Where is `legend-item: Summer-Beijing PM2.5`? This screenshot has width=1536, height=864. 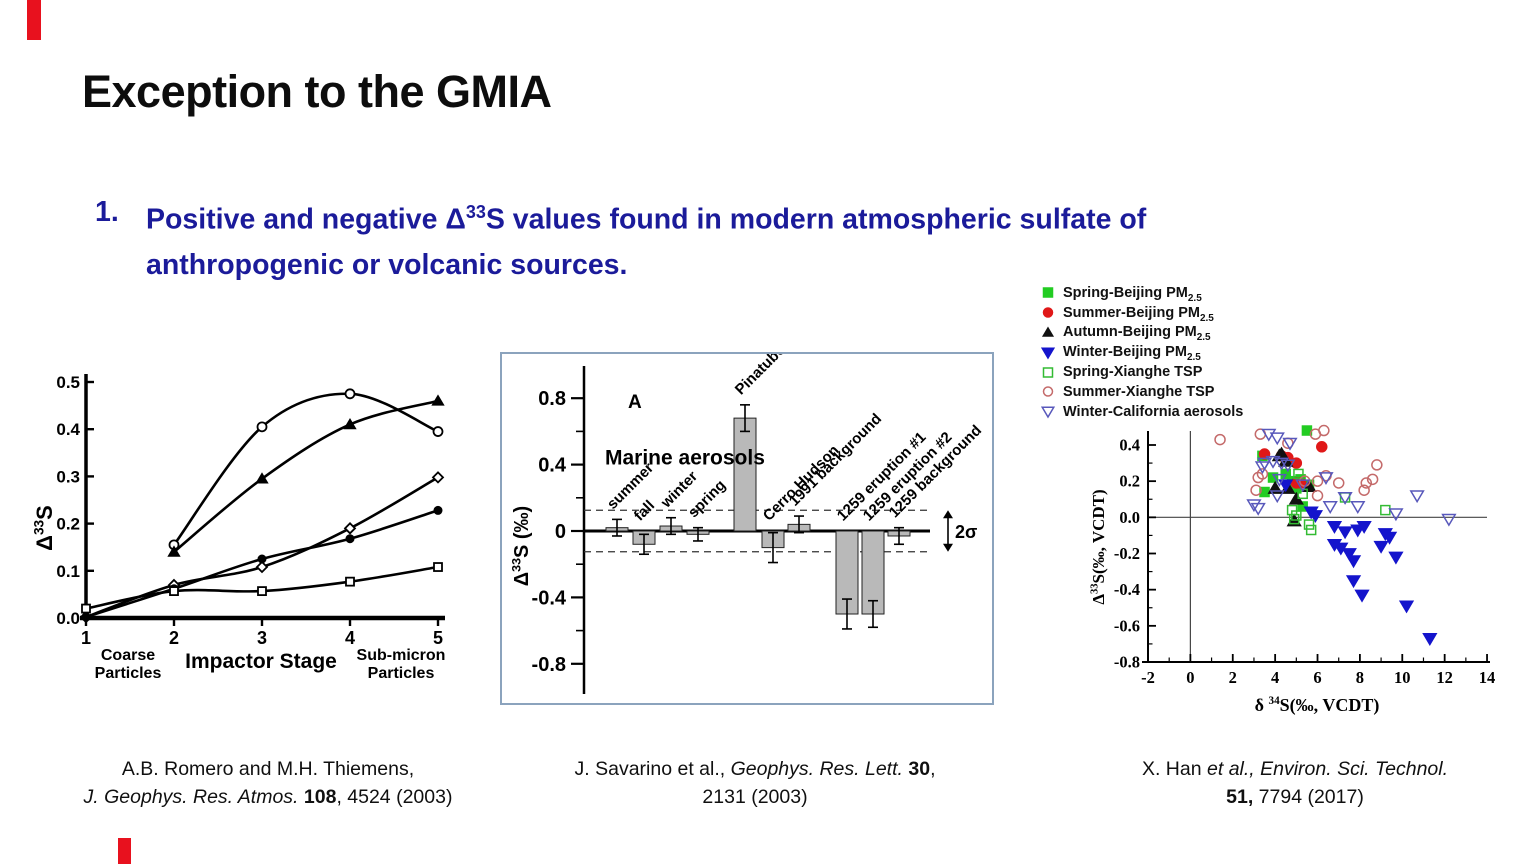
legend-item: Summer-Beijing PM2.5 is located at coordinates (1141, 313).